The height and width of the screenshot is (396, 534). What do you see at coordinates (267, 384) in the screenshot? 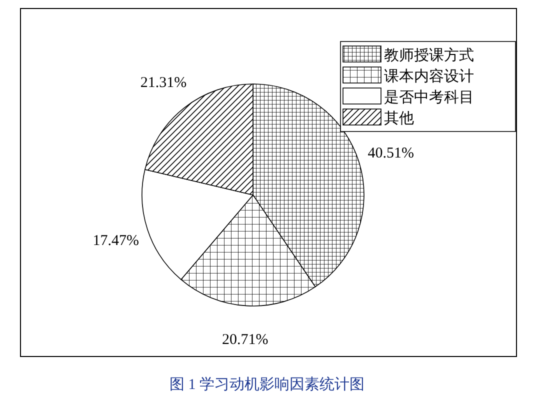
I see `text: 图 1 学习动机影响因素统计图` at bounding box center [267, 384].